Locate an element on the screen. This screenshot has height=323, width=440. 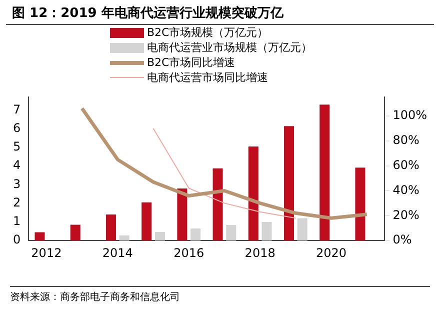
y2-tick-label: 40% is located at coordinates (406, 189).